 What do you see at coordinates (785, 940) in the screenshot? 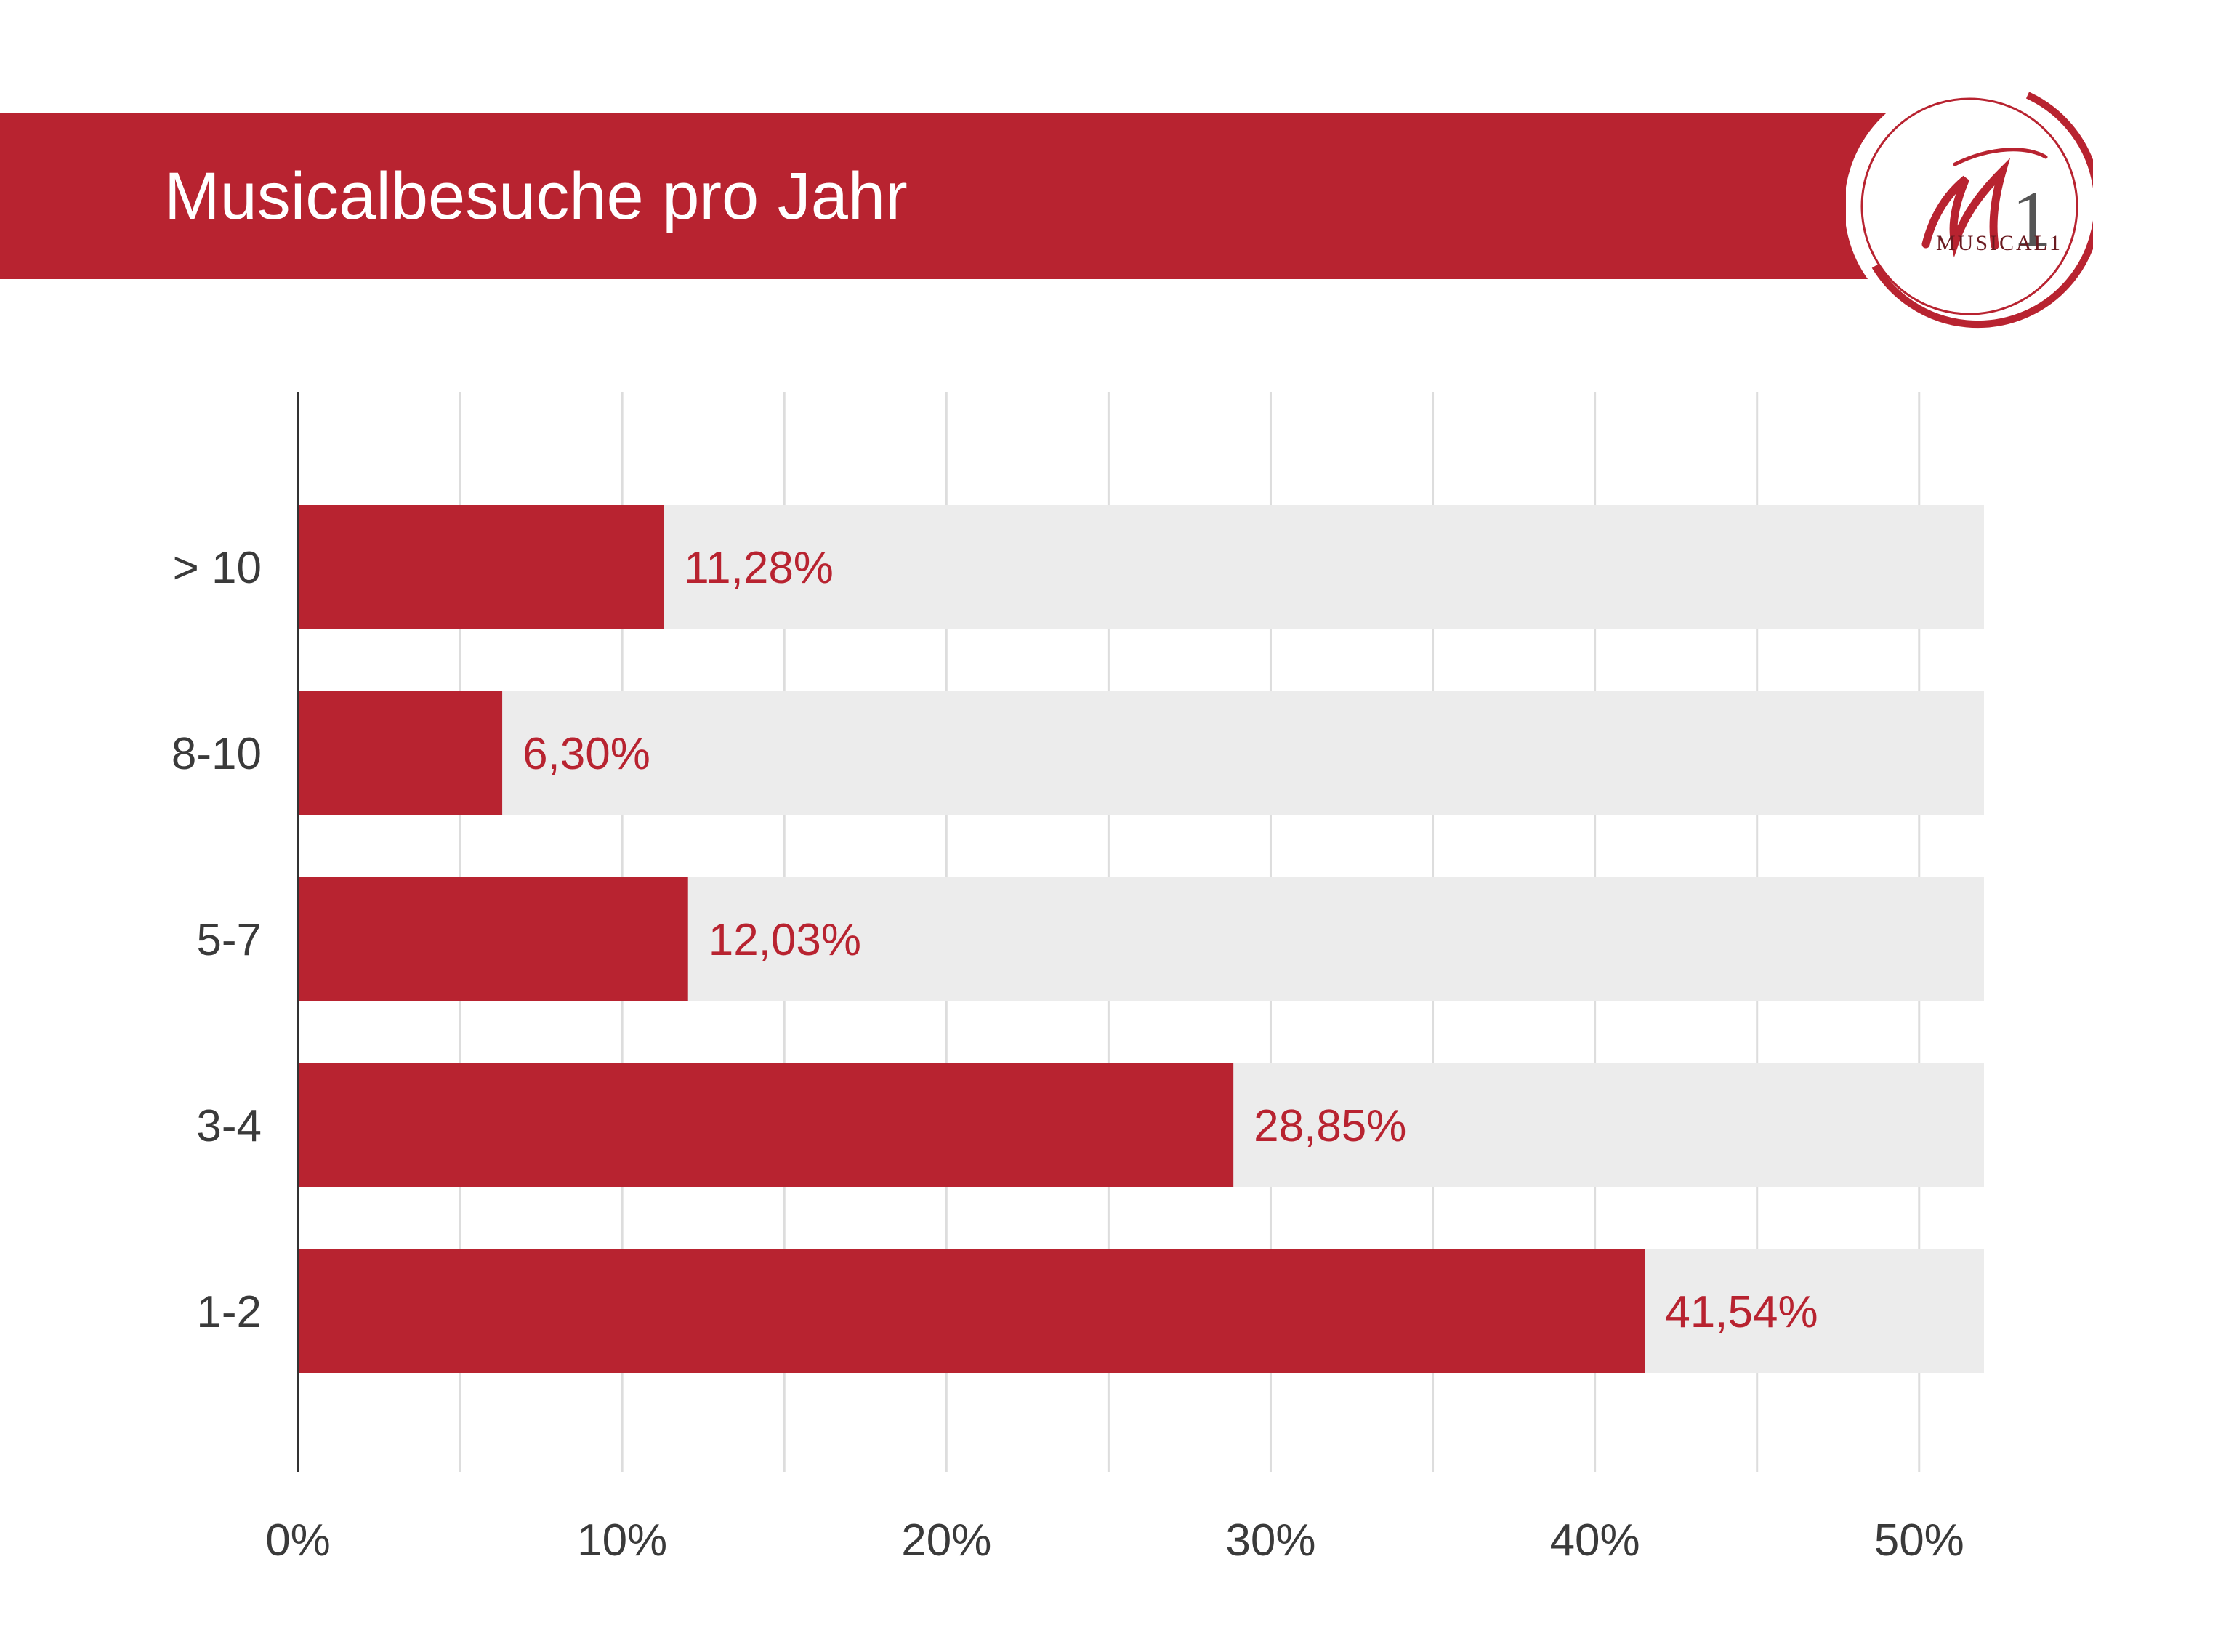
I see `data-label: 12,03%` at bounding box center [785, 940].